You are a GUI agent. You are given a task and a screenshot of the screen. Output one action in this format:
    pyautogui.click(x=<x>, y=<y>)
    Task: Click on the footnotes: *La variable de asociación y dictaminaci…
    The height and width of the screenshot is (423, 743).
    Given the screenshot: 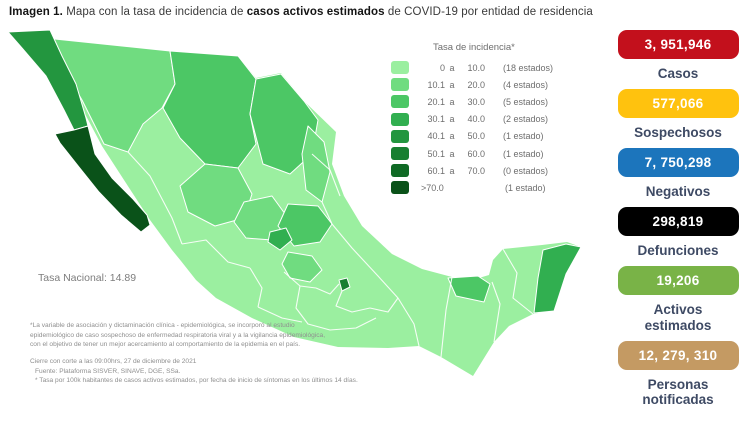 What is the action you would take?
    pyautogui.click(x=194, y=353)
    